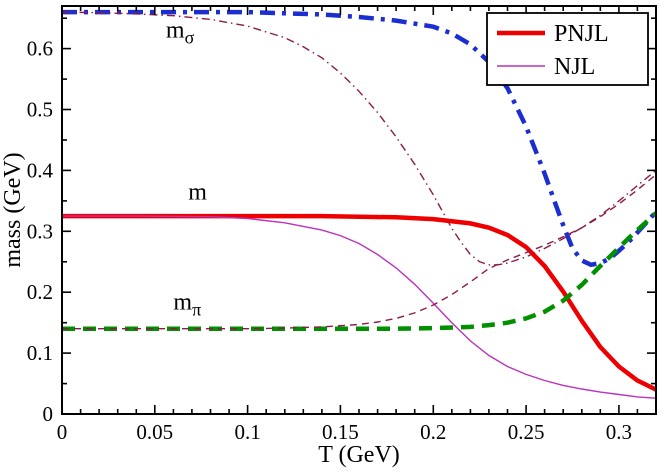  Describe the element at coordinates (526, 432) in the screenshot. I see `x-tick-label: 0.25` at that location.